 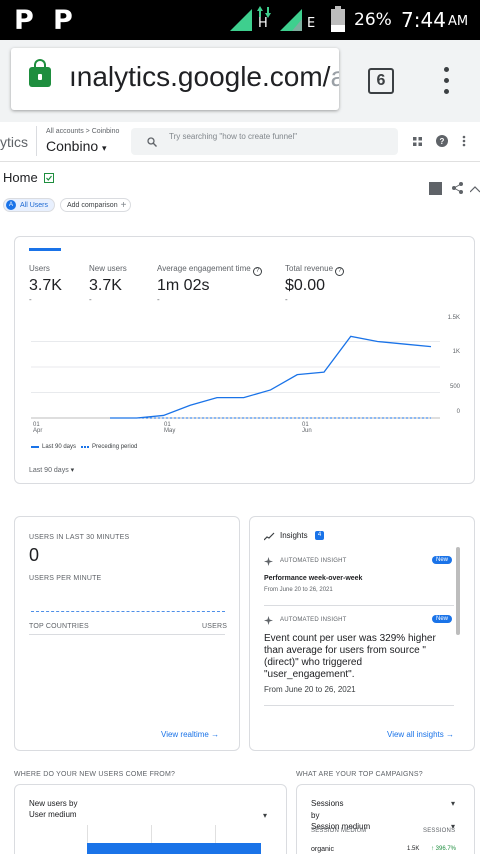 I want to click on card-line2: by, so click(x=315, y=815).